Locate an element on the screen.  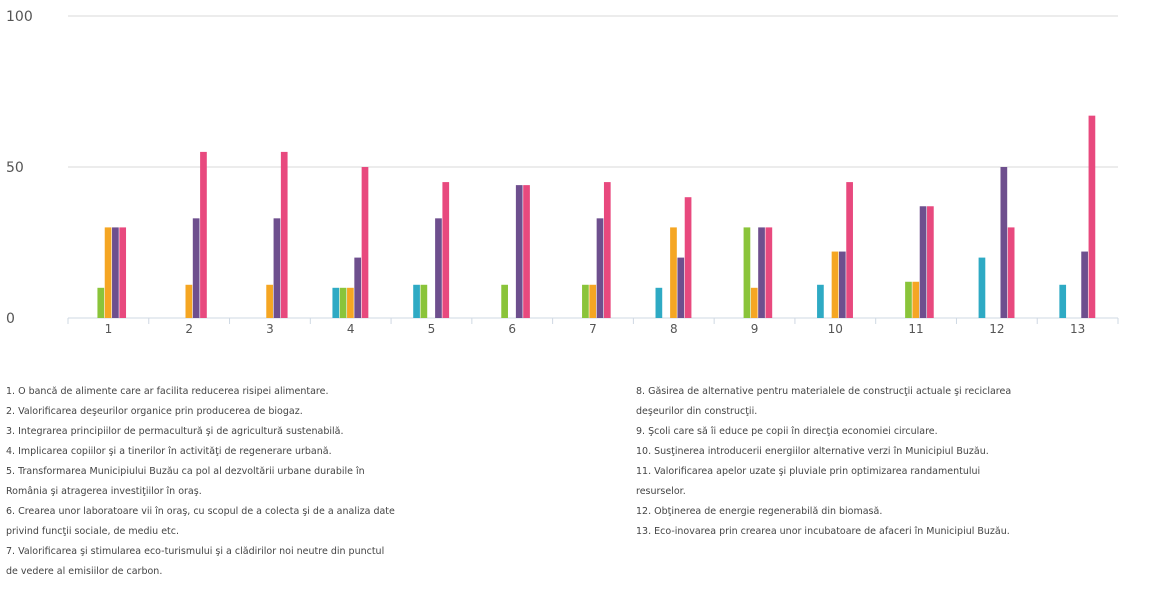
y-tick-label: 50 is located at coordinates (15, 168).